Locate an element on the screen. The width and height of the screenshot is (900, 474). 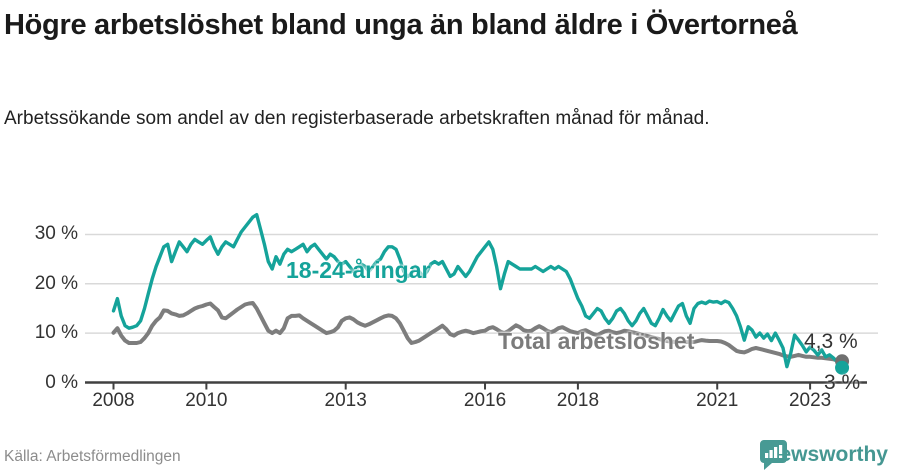
x-tick-label-2008: 2008 is located at coordinates (113, 400).